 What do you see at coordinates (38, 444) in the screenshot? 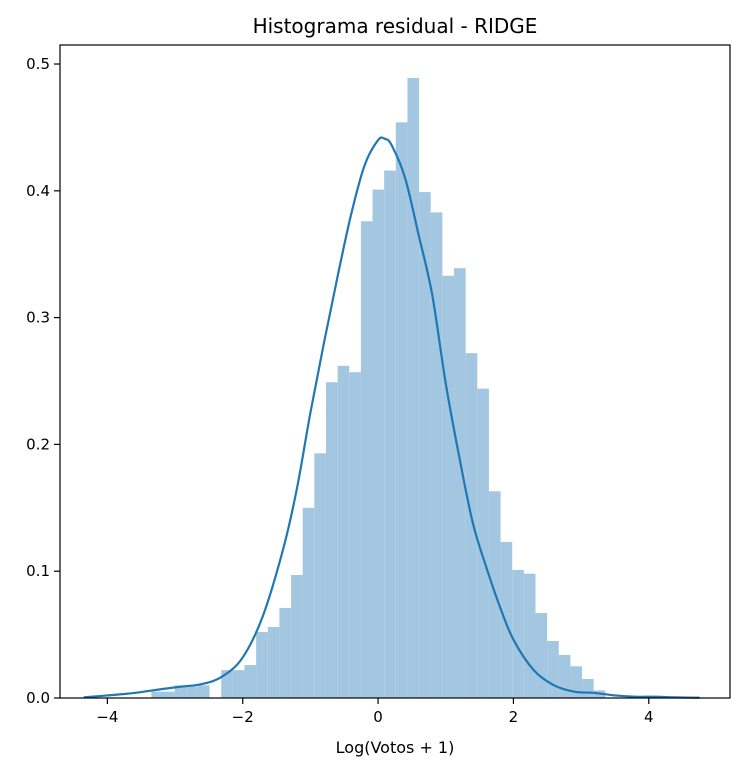
I see `y-tick-label: 0.2` at bounding box center [38, 444].